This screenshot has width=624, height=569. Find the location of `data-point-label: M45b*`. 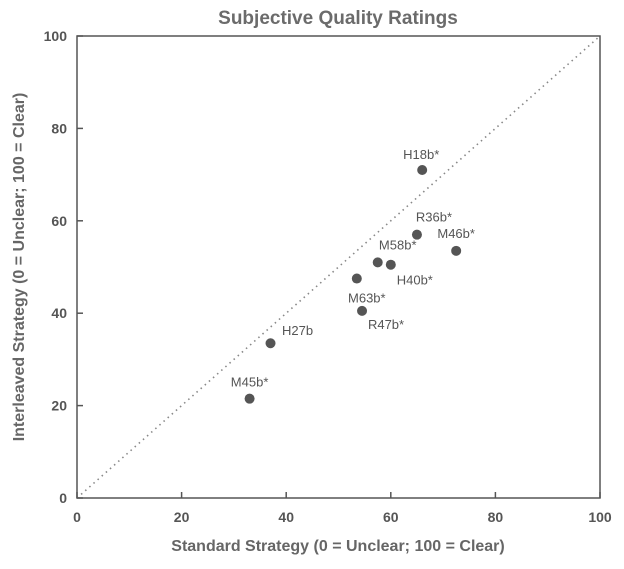

data-point-label: M45b* is located at coordinates (250, 382).